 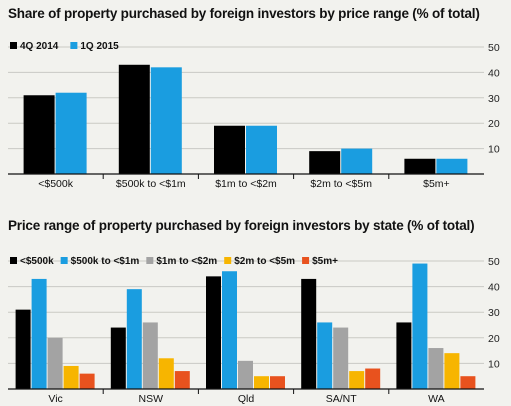 I want to click on x-tick-label: SA/NT, so click(x=342, y=399).